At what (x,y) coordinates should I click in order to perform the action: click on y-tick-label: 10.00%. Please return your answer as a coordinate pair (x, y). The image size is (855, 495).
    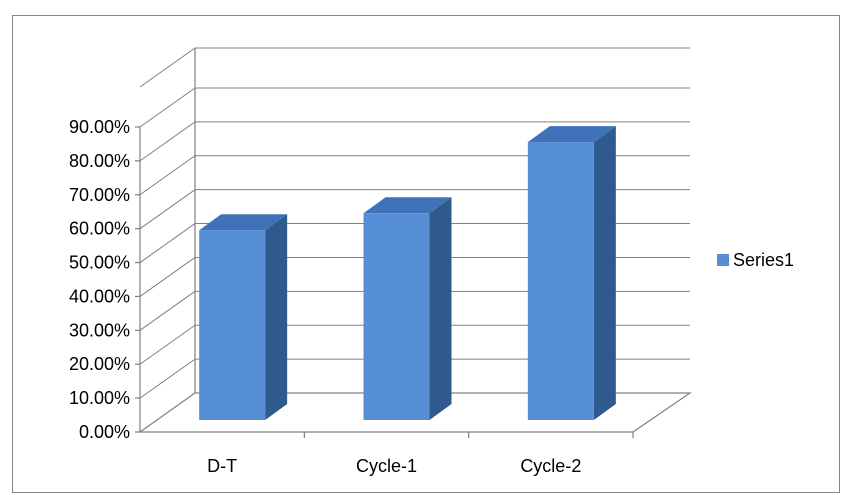
    Looking at the image, I should click on (99, 398).